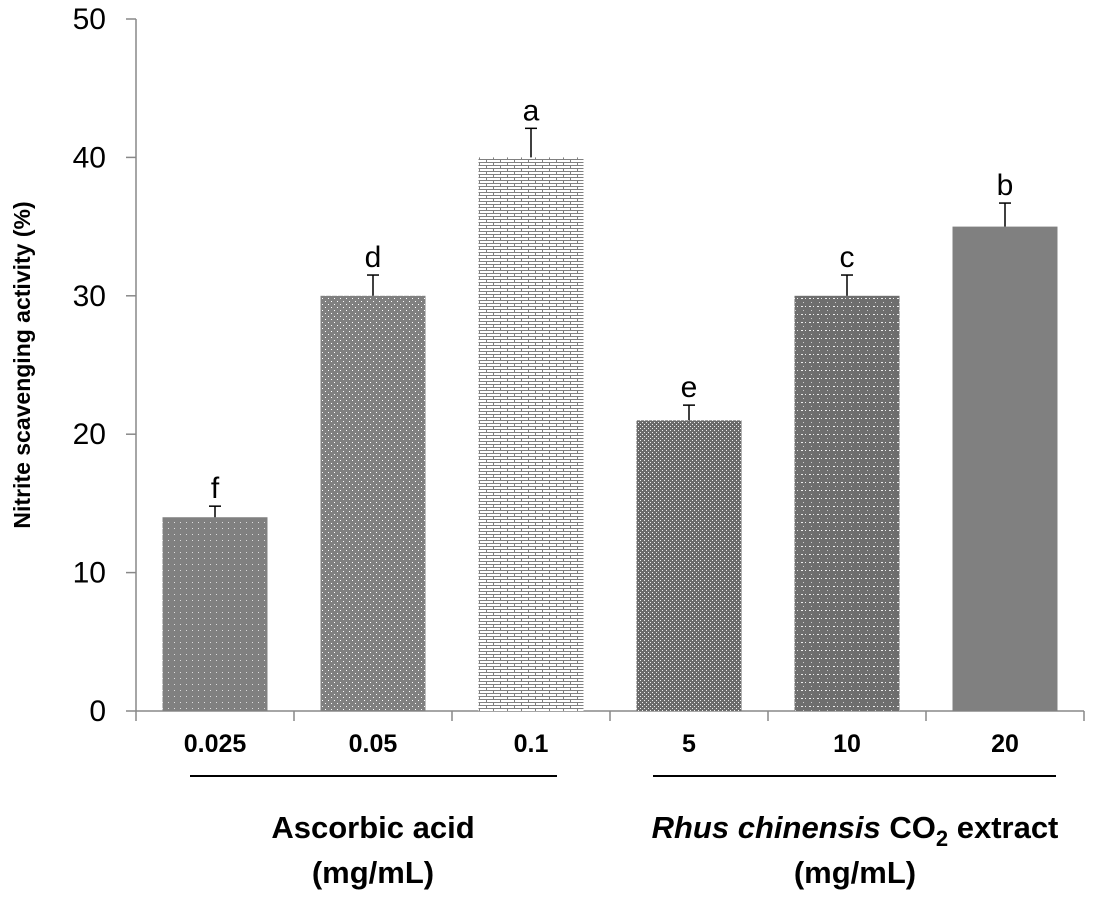  What do you see at coordinates (89, 157) in the screenshot?
I see `y-tick-label: 40` at bounding box center [89, 157].